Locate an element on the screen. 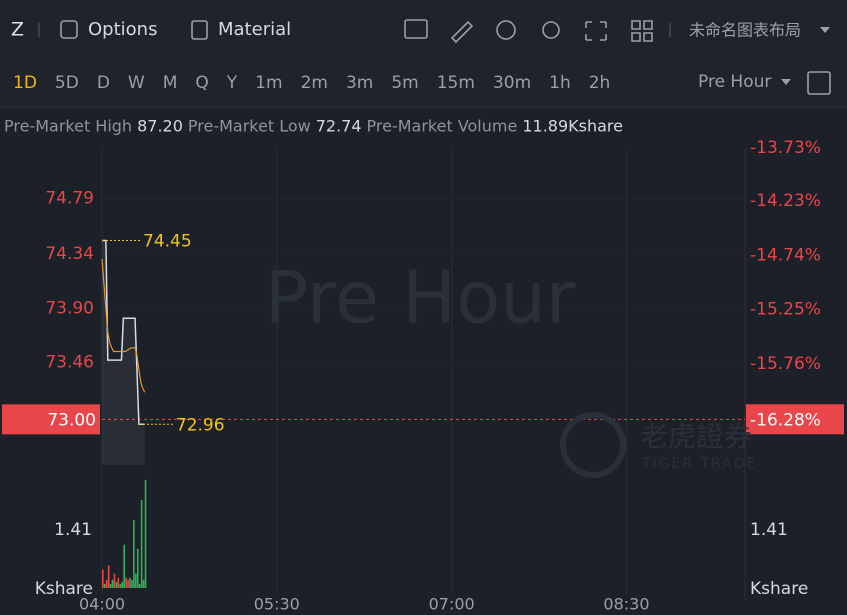  y2-tick-label: -15.25% is located at coordinates (785, 310).